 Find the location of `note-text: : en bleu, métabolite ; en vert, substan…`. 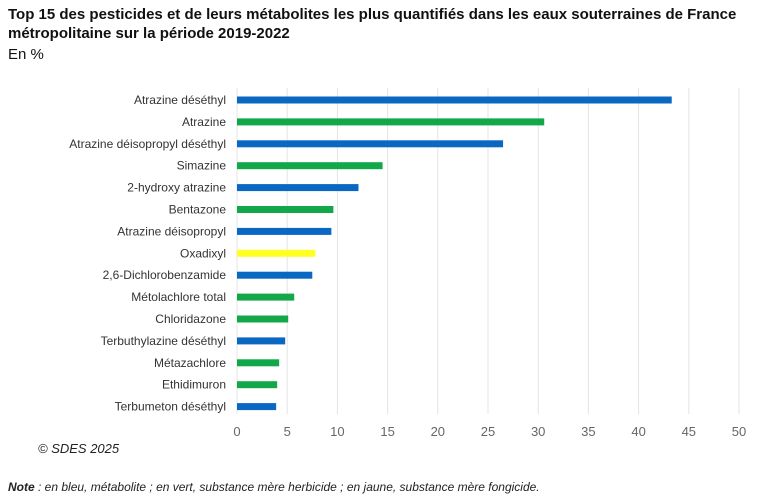

note-text: : en bleu, métabolite ; en vert, substan… is located at coordinates (287, 487).